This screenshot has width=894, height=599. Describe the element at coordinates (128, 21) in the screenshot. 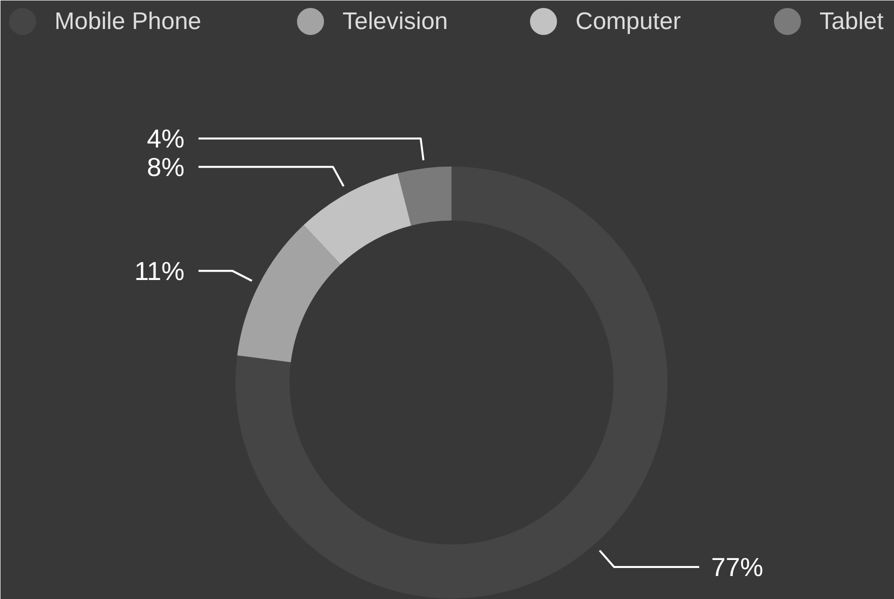

I see `legend-label: Mobile Phone` at that location.